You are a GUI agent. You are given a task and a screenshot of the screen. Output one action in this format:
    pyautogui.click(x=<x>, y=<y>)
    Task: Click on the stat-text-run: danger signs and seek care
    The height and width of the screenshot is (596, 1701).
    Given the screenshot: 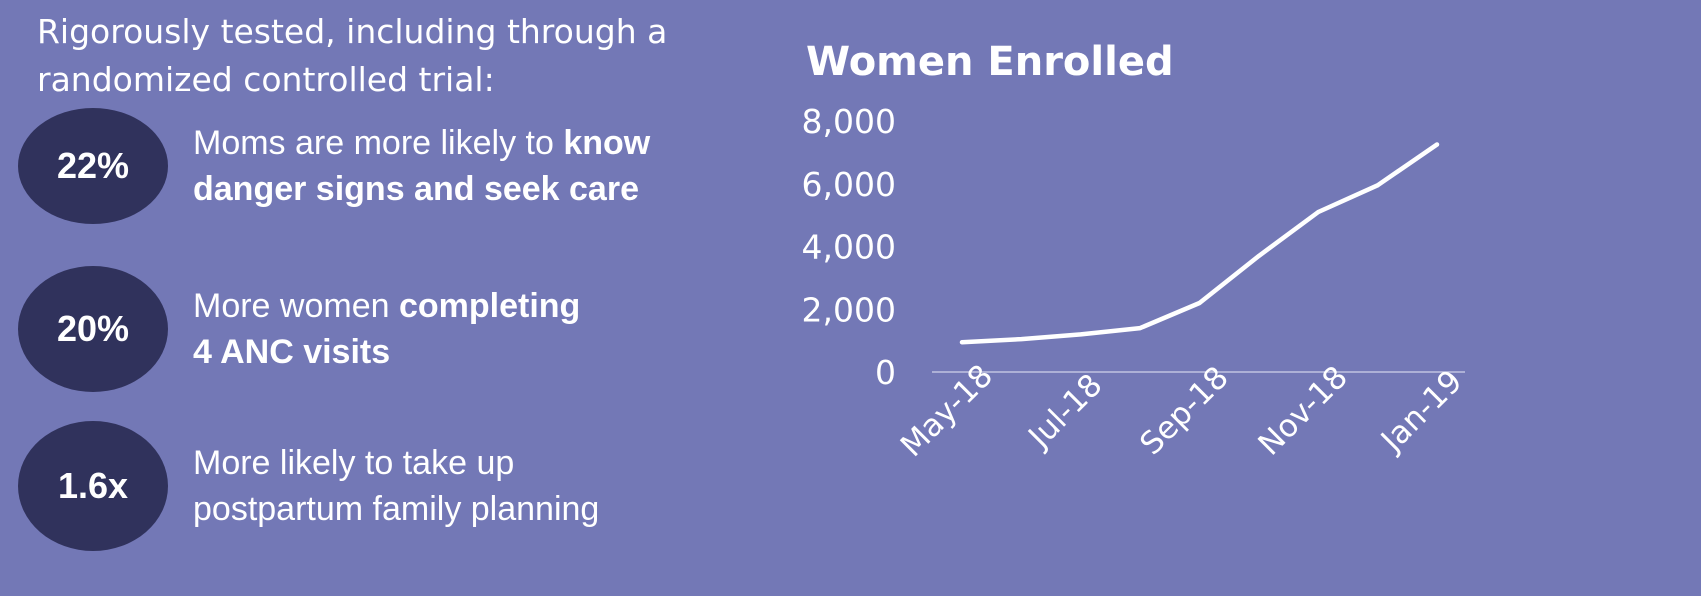 What is the action you would take?
    pyautogui.click(x=416, y=189)
    